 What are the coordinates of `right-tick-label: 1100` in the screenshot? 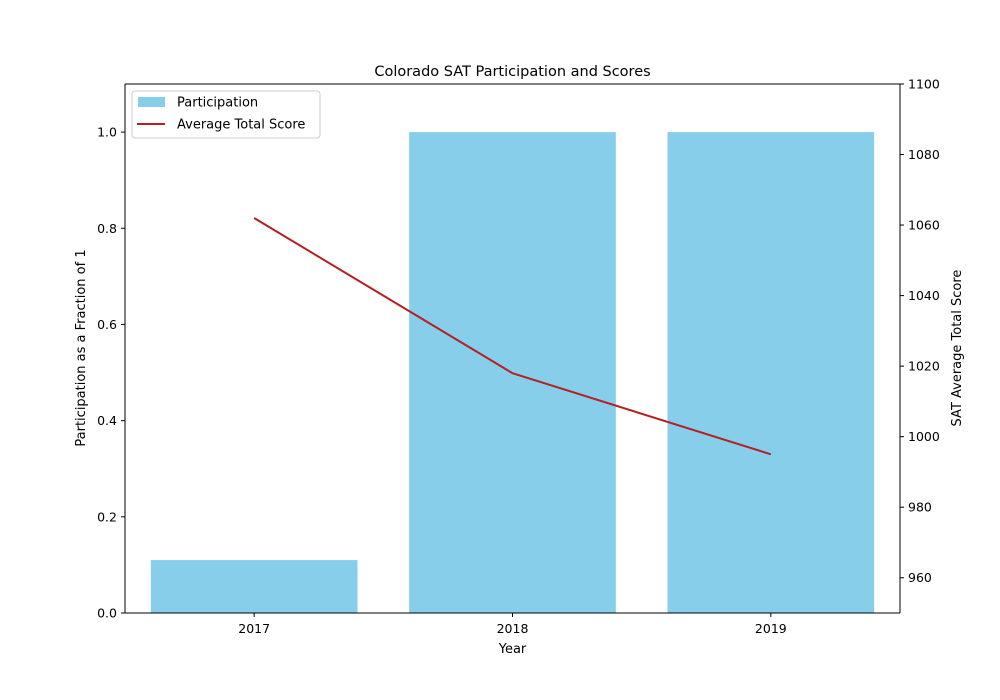 It's located at (924, 84).